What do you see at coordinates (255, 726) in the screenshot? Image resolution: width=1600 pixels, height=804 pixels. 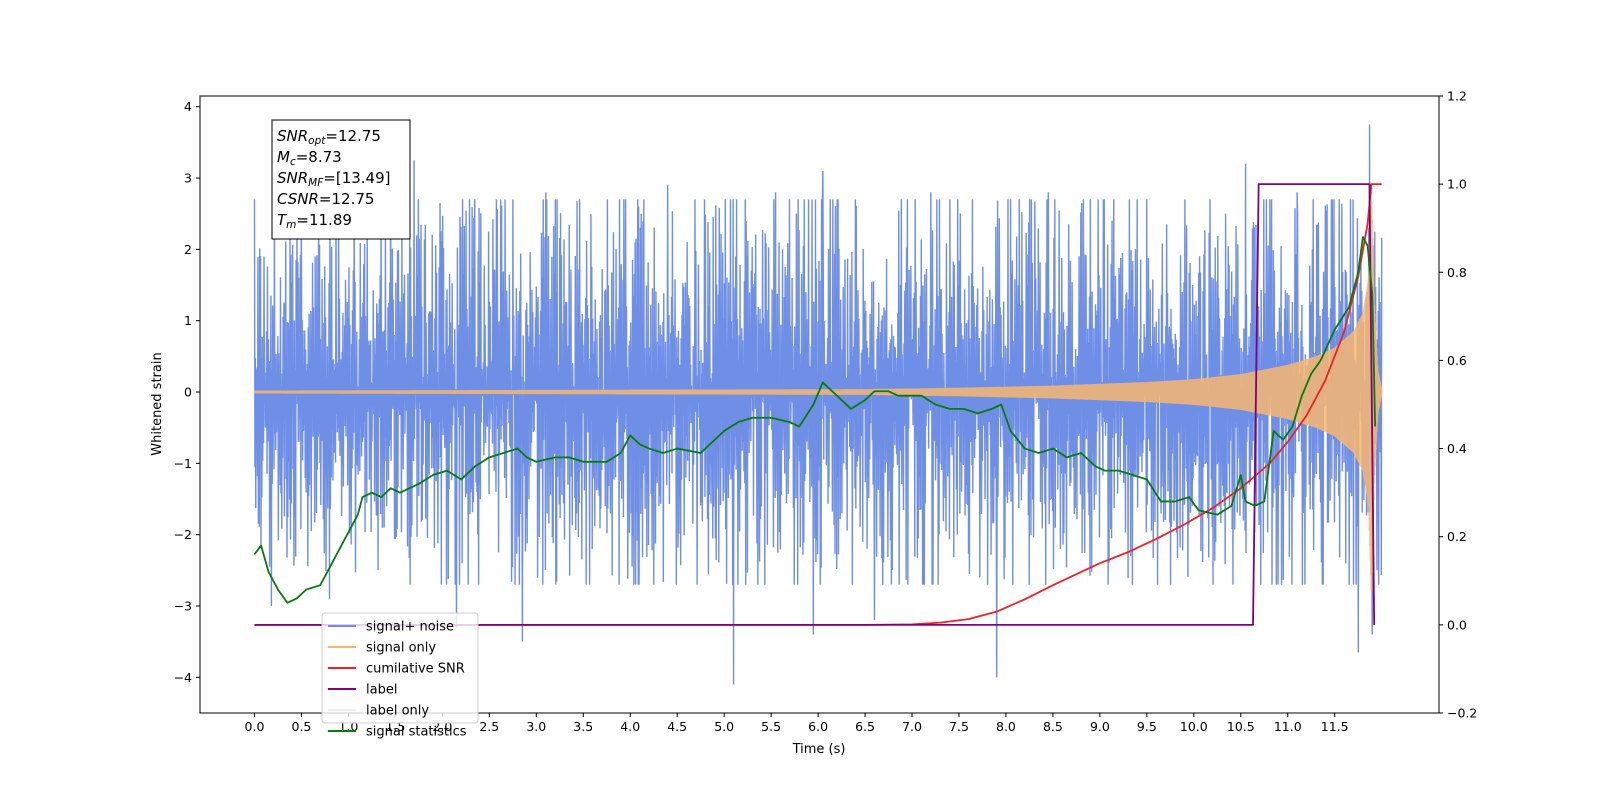 I see `x-tick-label: 0.0` at bounding box center [255, 726].